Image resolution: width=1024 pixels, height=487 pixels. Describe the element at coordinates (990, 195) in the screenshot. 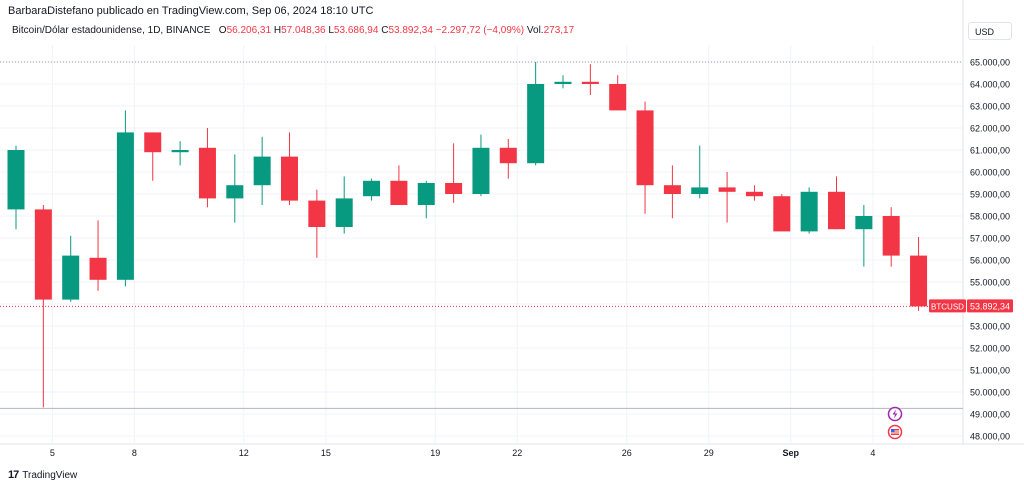

I see `y-tick-label: 59.000,00` at that location.